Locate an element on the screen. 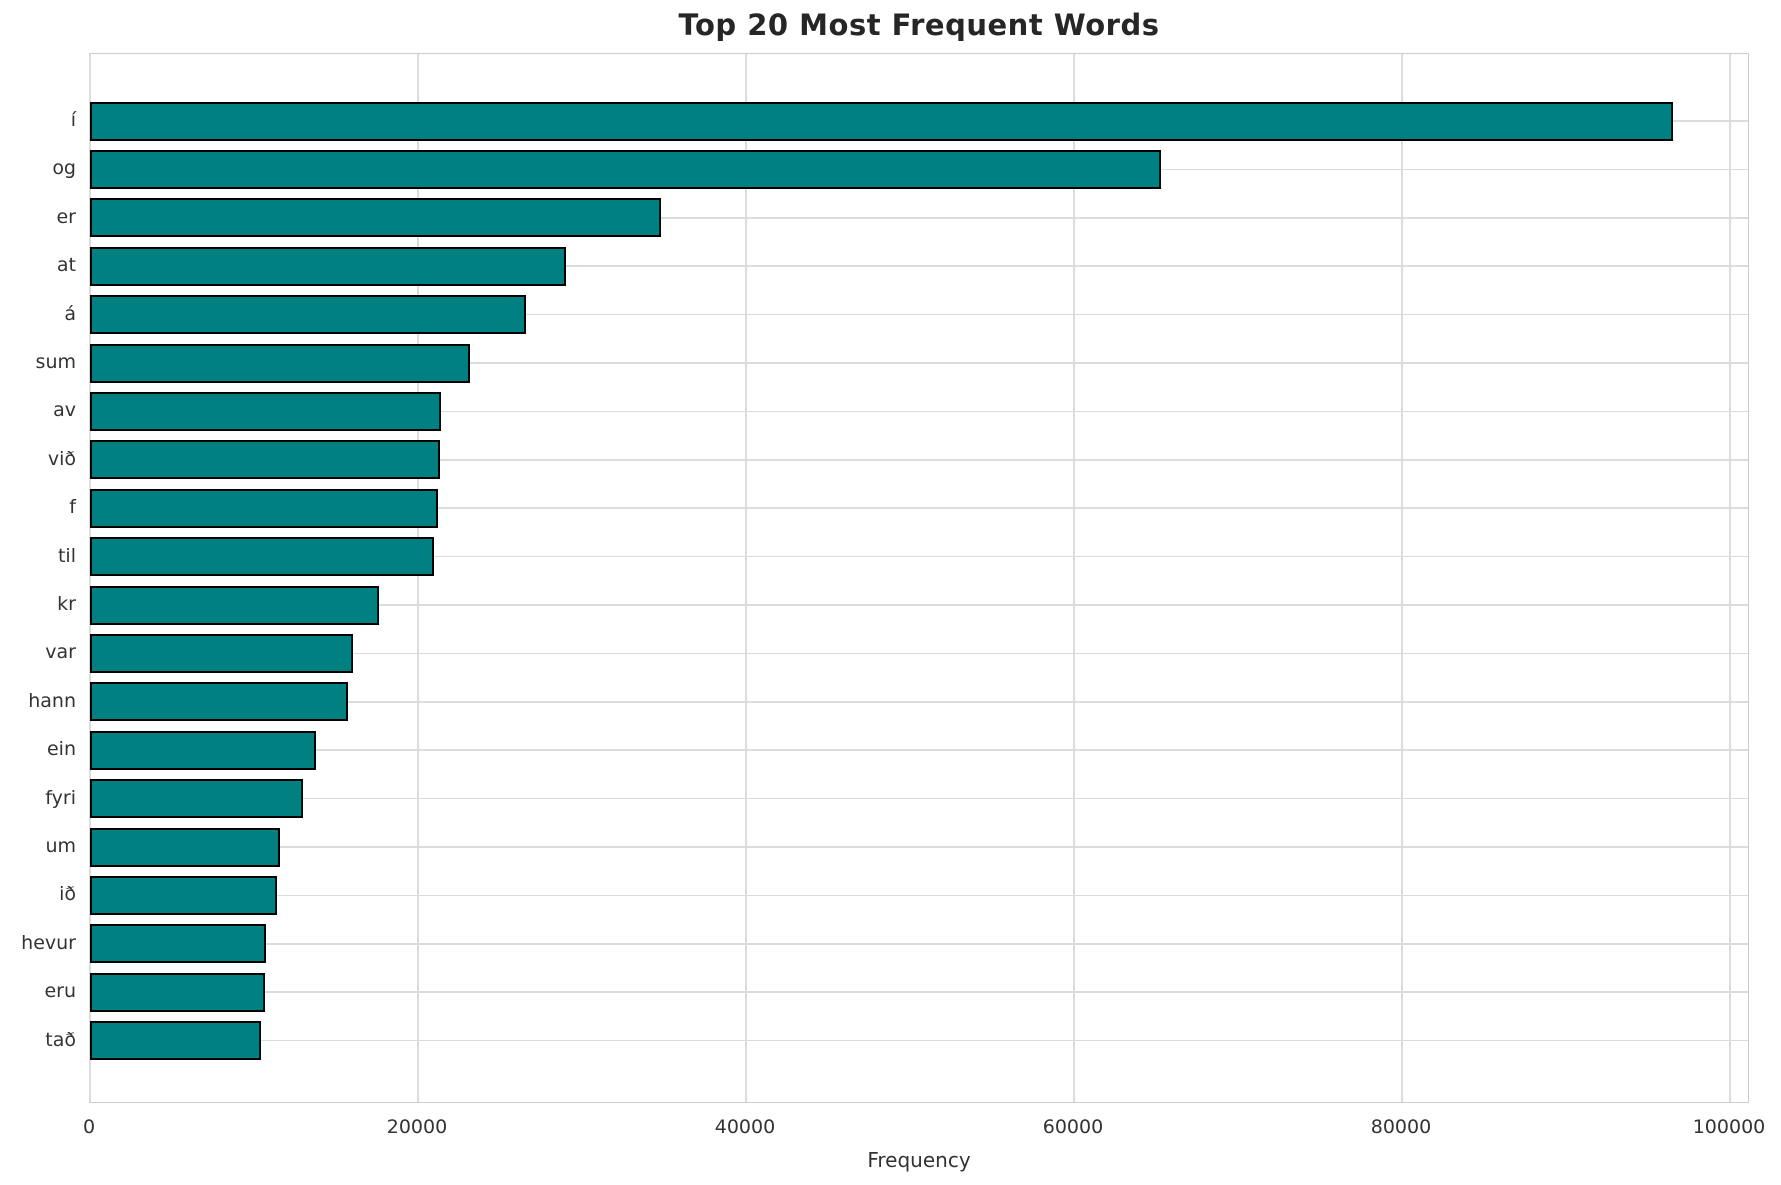 The height and width of the screenshot is (1185, 1781). bar-tað is located at coordinates (175, 1041).